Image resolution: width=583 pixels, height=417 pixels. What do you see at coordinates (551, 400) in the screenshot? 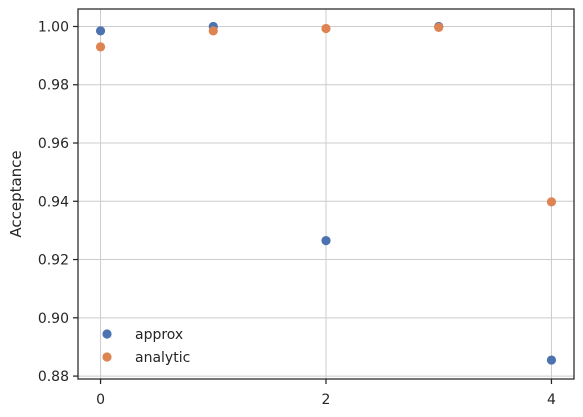
I see `x-tick-label: 4` at bounding box center [551, 400].